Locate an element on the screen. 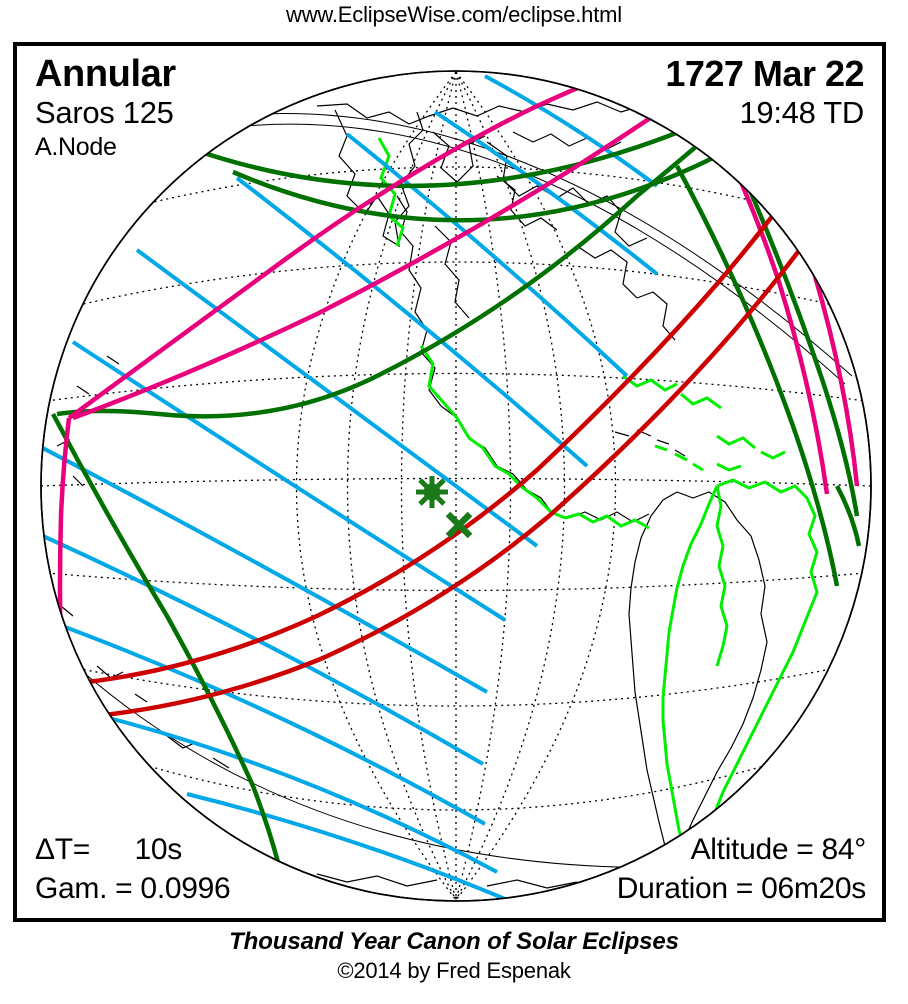 This screenshot has width=908, height=1004. gamma-label: Gam. = 0.0996 is located at coordinates (133, 888).